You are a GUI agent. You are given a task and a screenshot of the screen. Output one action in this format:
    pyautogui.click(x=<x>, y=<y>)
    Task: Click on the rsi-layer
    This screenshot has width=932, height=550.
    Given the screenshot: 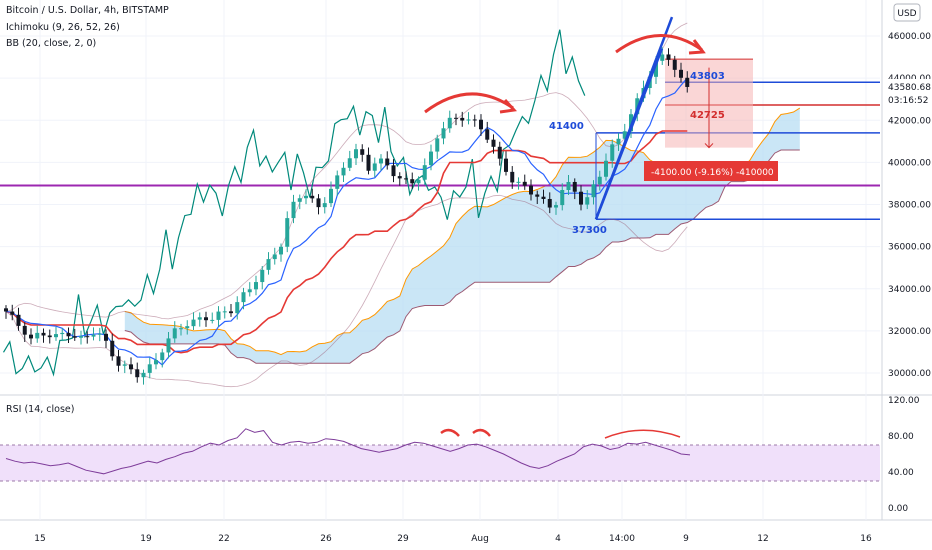 What is the action you would take?
    pyautogui.click(x=440, y=455)
    